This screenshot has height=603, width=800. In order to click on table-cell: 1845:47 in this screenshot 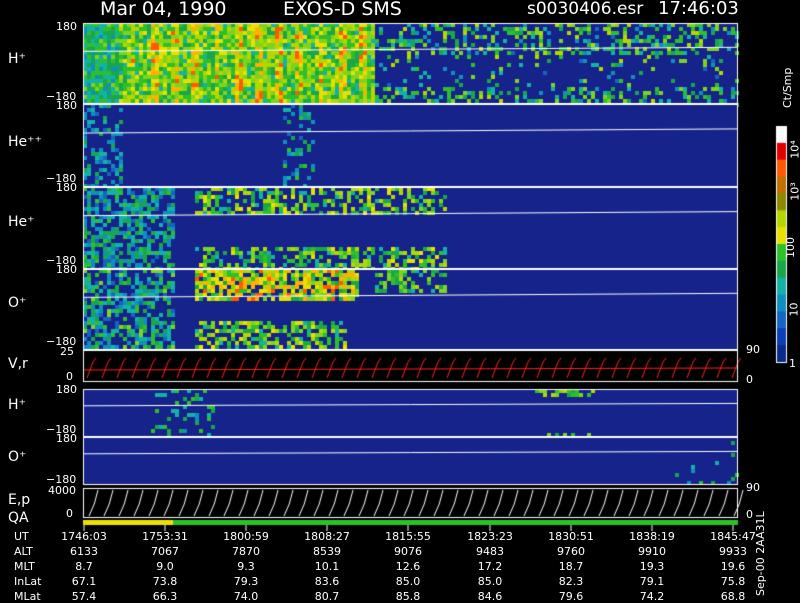, I will do `click(733, 536)`.